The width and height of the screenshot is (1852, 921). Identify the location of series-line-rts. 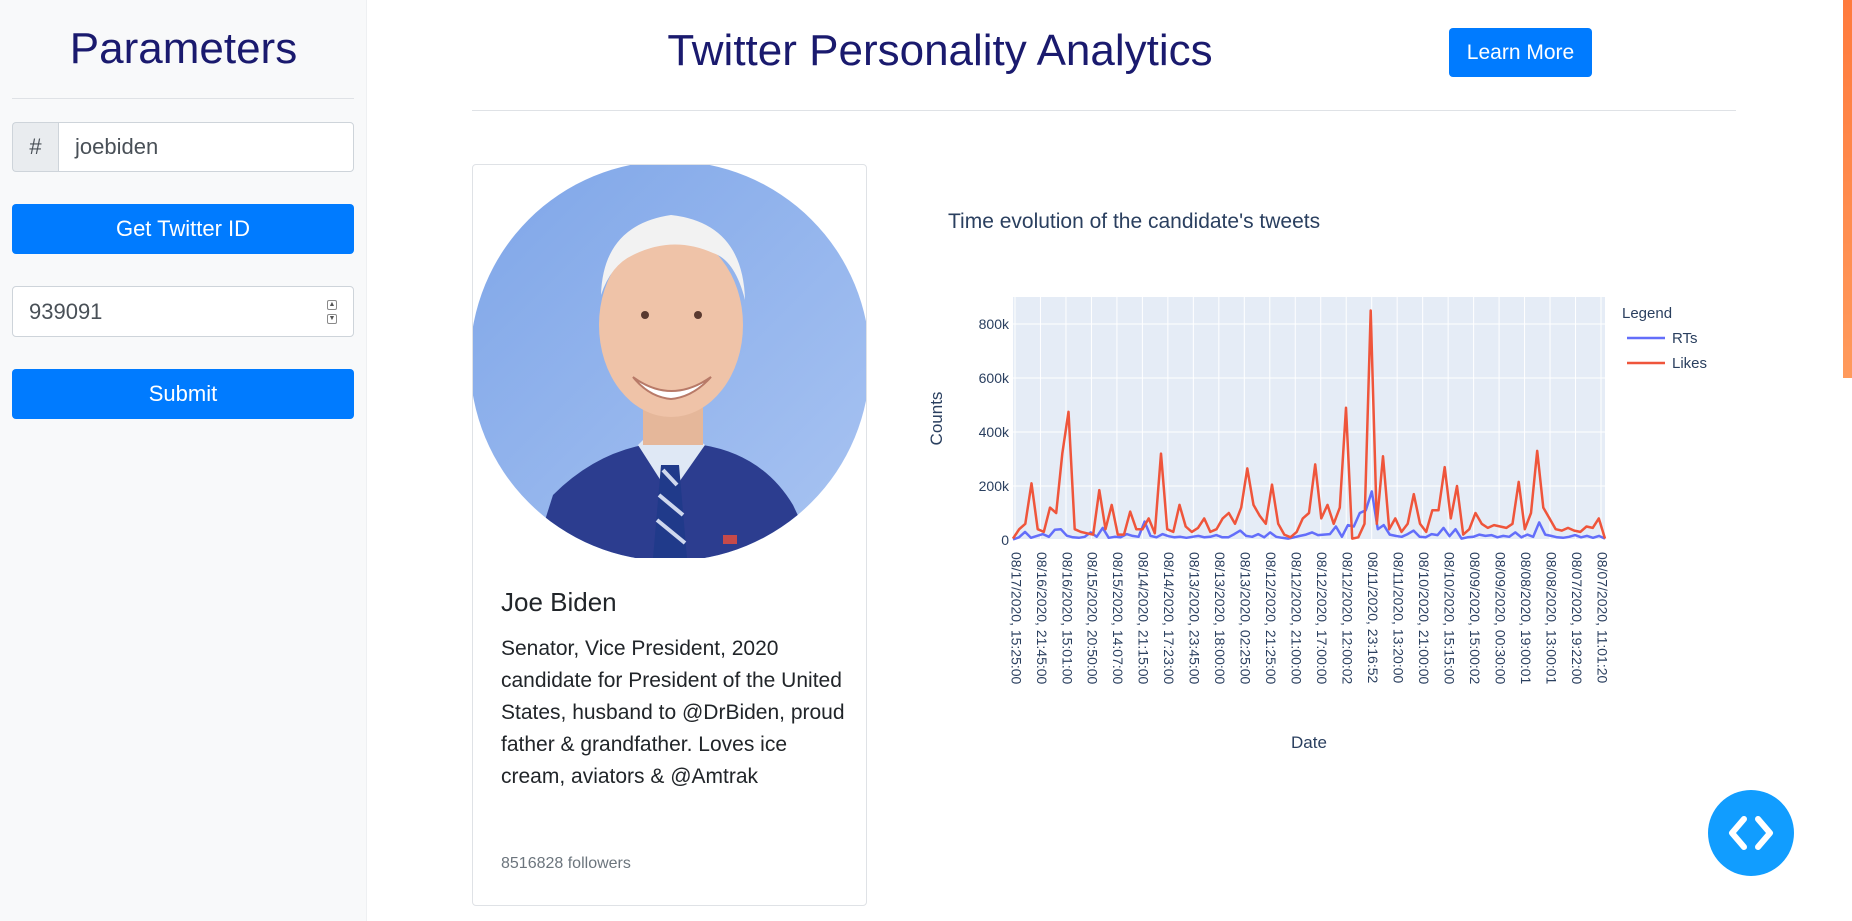
(1309, 515).